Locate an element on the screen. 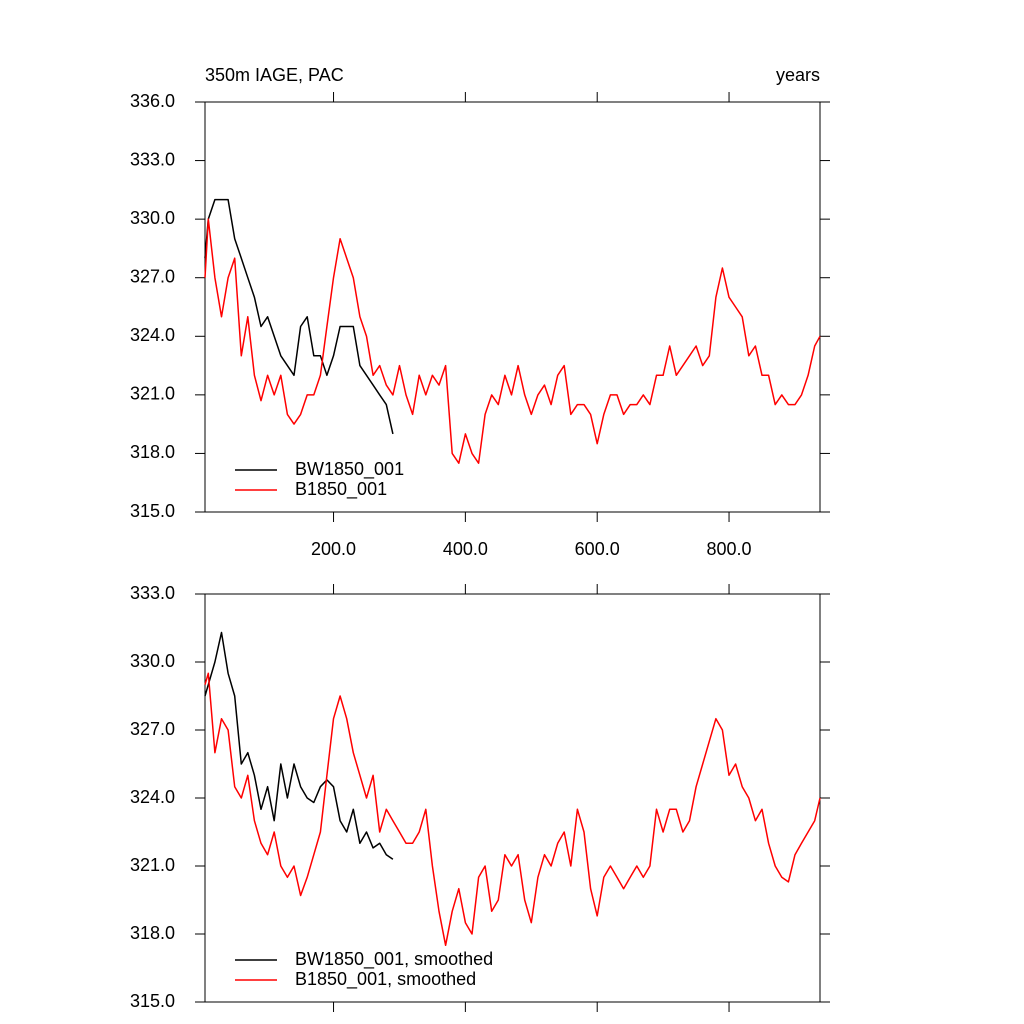 The height and width of the screenshot is (1024, 1024). x-tick-label: 600.0 is located at coordinates (597, 549).